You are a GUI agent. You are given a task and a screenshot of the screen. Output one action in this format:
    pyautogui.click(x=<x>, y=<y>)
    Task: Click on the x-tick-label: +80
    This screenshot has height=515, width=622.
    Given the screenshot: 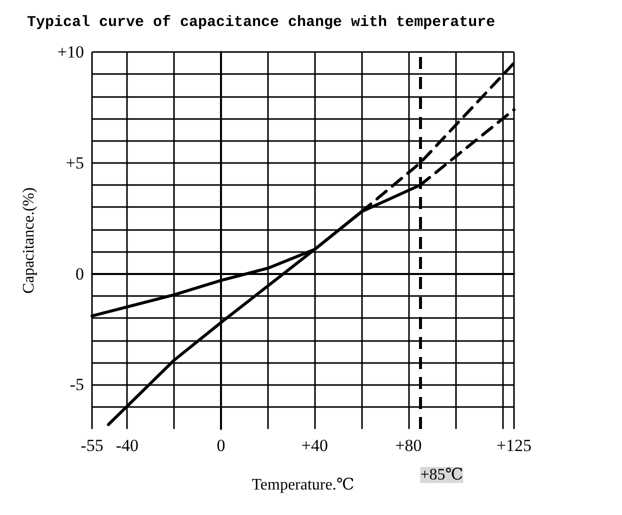 What is the action you would take?
    pyautogui.click(x=408, y=445)
    